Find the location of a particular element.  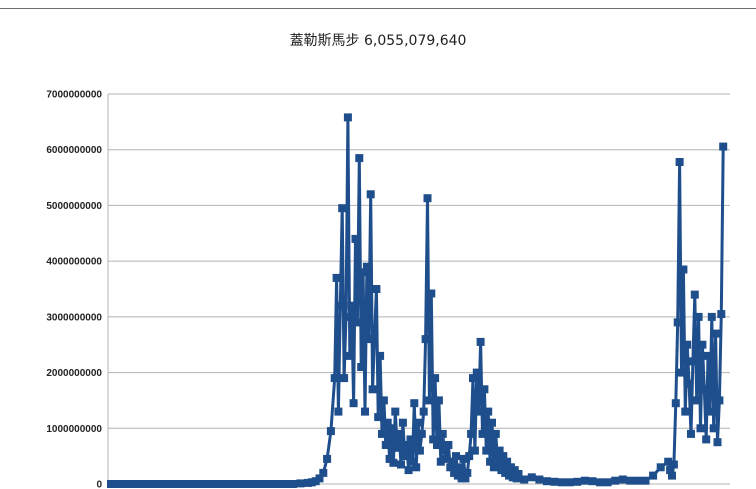

chart-title: 蓋勒斯馬步 6,055,079,640 is located at coordinates (378, 41).